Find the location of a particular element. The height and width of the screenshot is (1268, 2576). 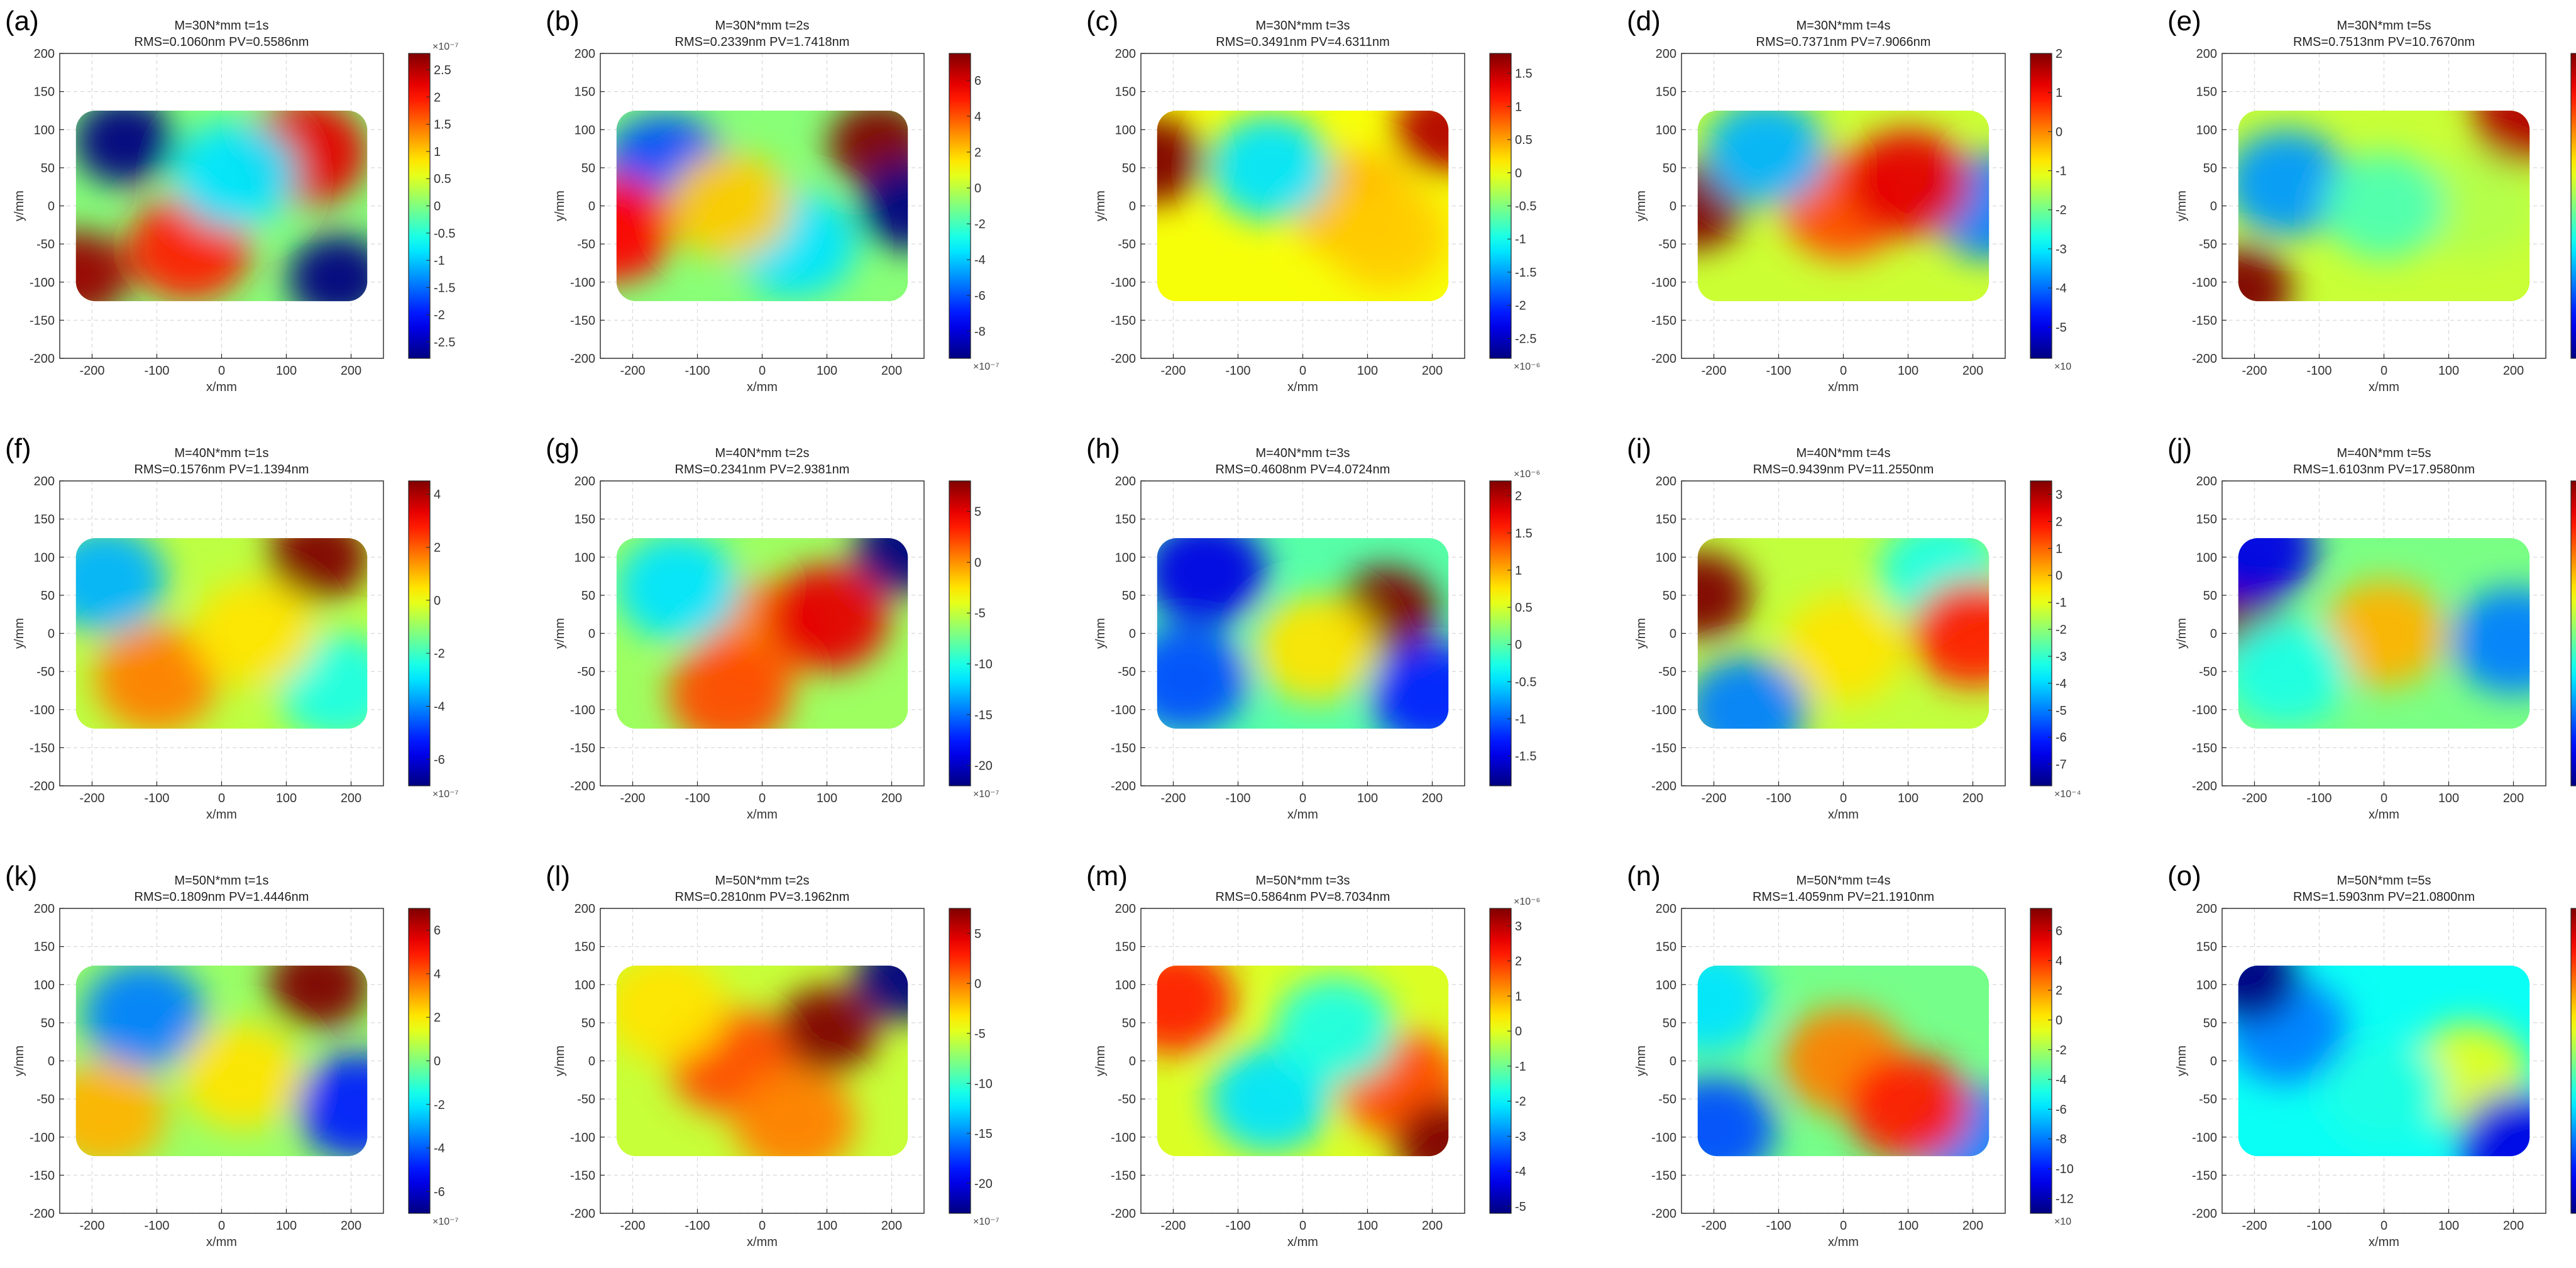

colorbar-tick-label: 6 is located at coordinates (2059, 931).